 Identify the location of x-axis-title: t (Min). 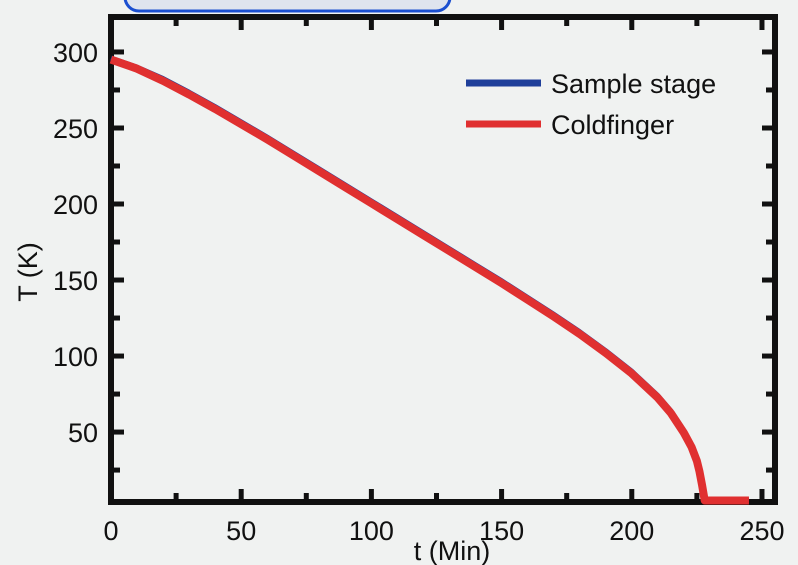
(452, 550).